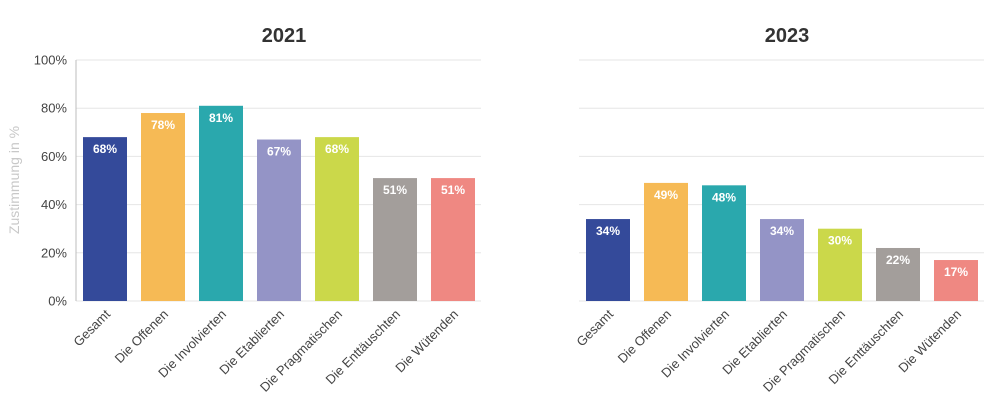 Image resolution: width=1000 pixels, height=405 pixels. Describe the element at coordinates (956, 272) in the screenshot. I see `bar-value-label: 17%` at that location.